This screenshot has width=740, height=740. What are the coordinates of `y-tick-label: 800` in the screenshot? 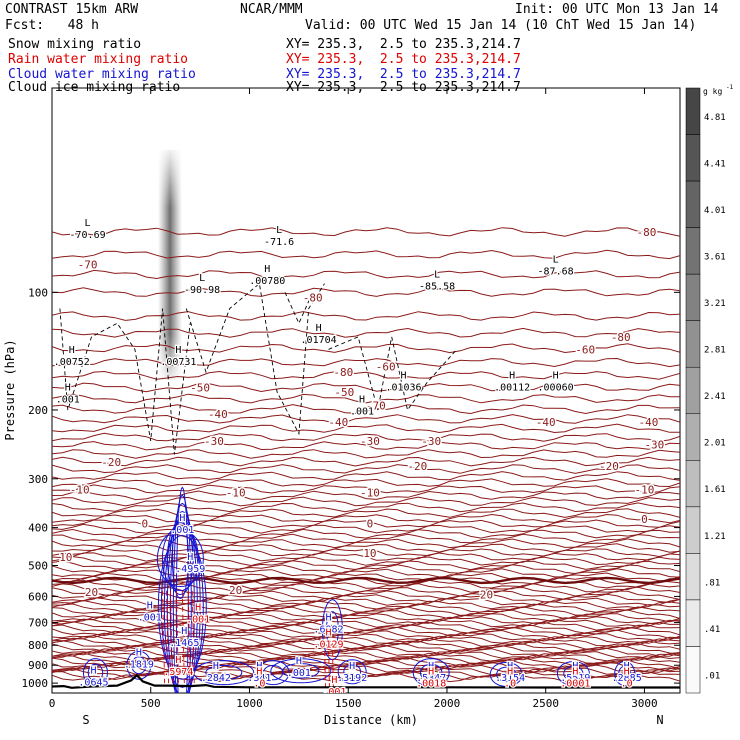 It's located at (38, 645).